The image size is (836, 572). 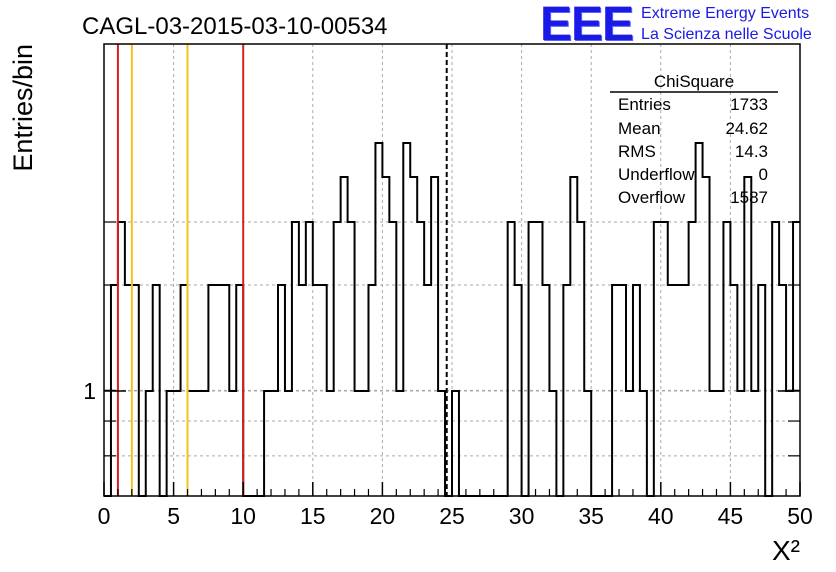 What do you see at coordinates (637, 151) in the screenshot?
I see `stats-label: RMS` at bounding box center [637, 151].